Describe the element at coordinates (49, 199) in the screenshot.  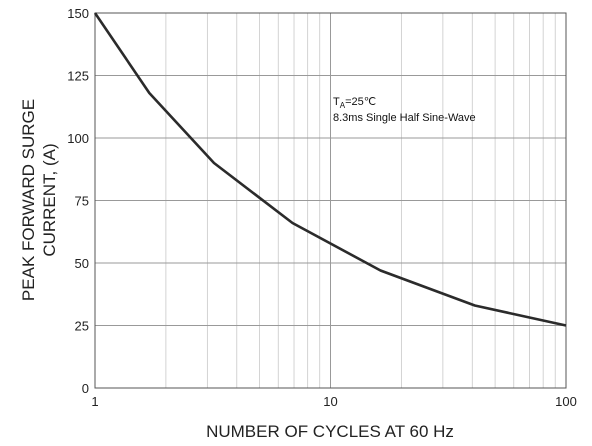
I see `y-axis-label-line-2: CURRENT, (A)` at that location.